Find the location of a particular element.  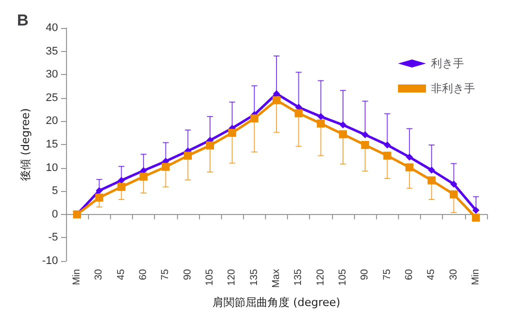

y-axis-title: 後傾 (degree) is located at coordinates (25, 144).